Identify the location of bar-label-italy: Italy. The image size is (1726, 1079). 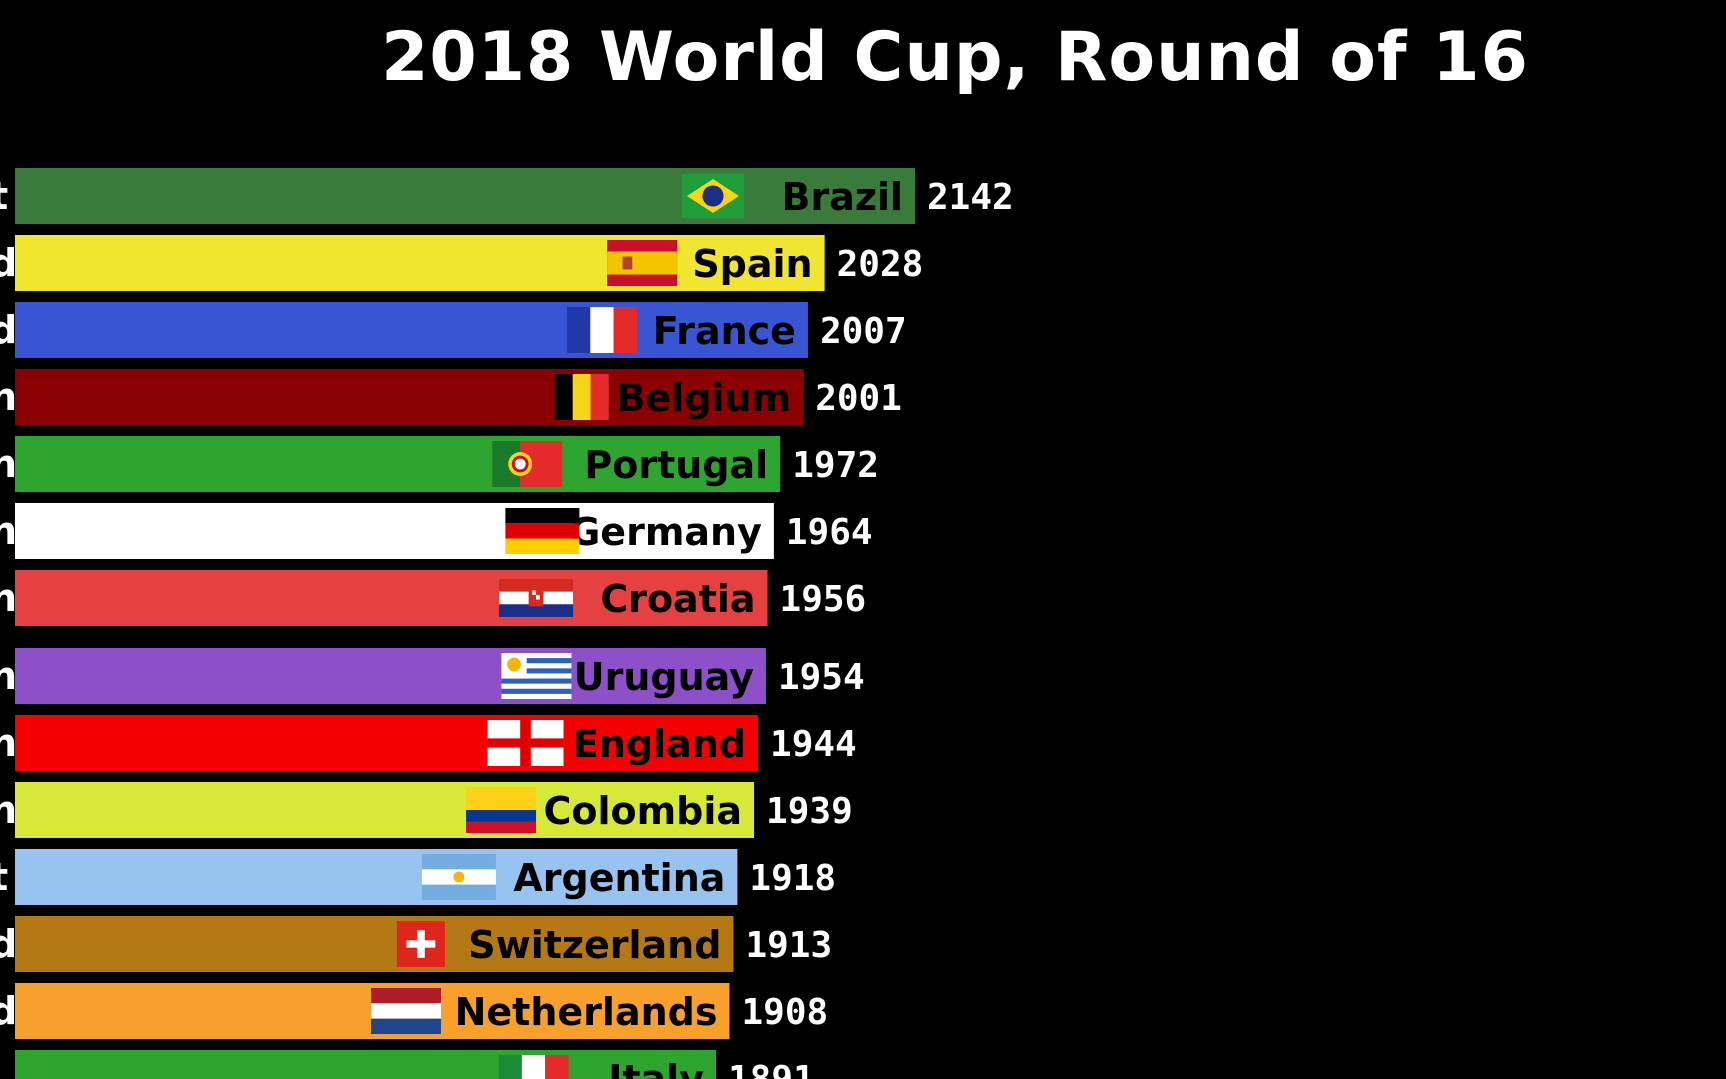
(656, 1068).